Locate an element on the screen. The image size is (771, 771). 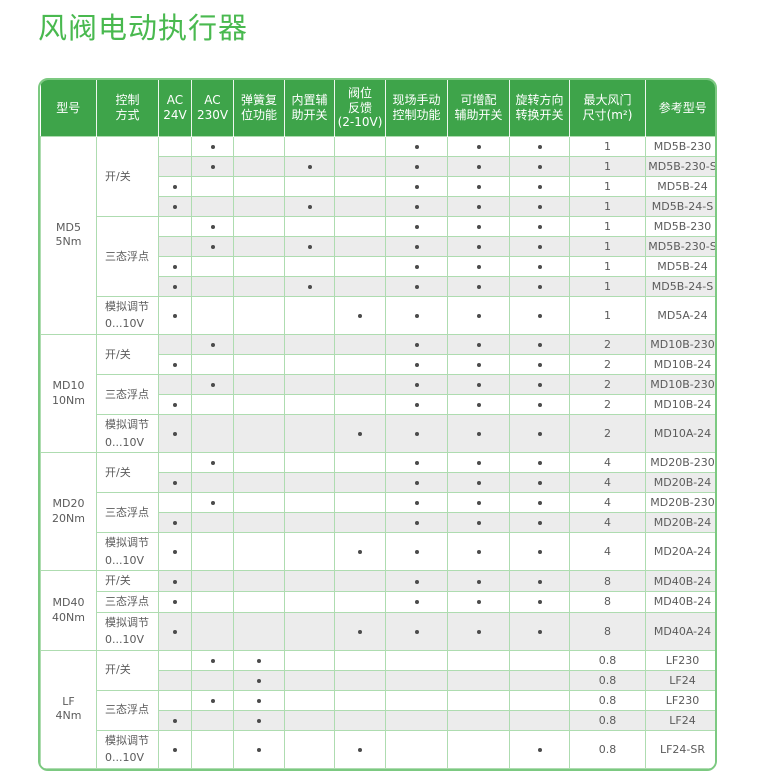
reference-model-cell: MD40B-24 is located at coordinates (680, 581).